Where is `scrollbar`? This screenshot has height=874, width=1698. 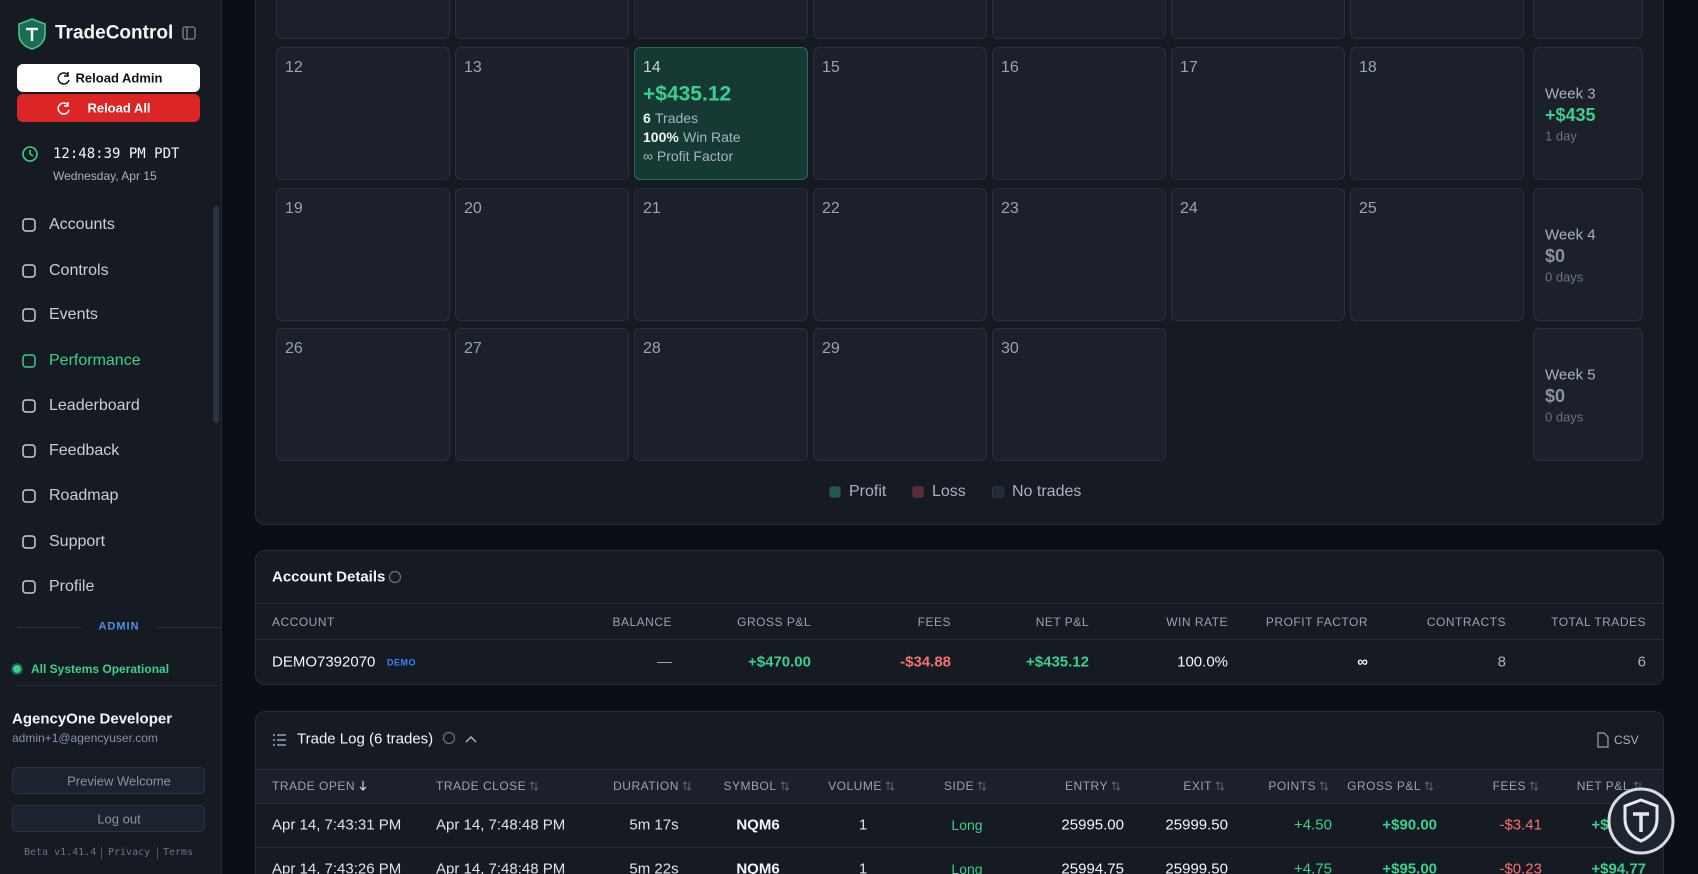
scrollbar is located at coordinates (216, 314).